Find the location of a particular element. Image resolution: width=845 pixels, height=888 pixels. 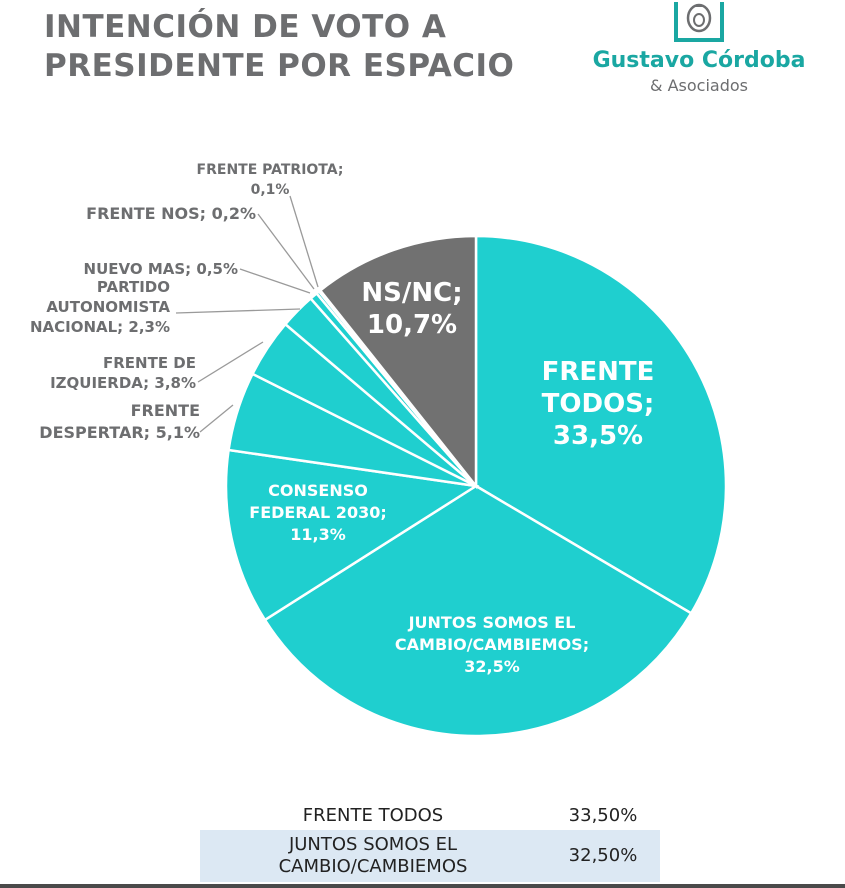

slice-label-line: 33,5% is located at coordinates (598, 436).